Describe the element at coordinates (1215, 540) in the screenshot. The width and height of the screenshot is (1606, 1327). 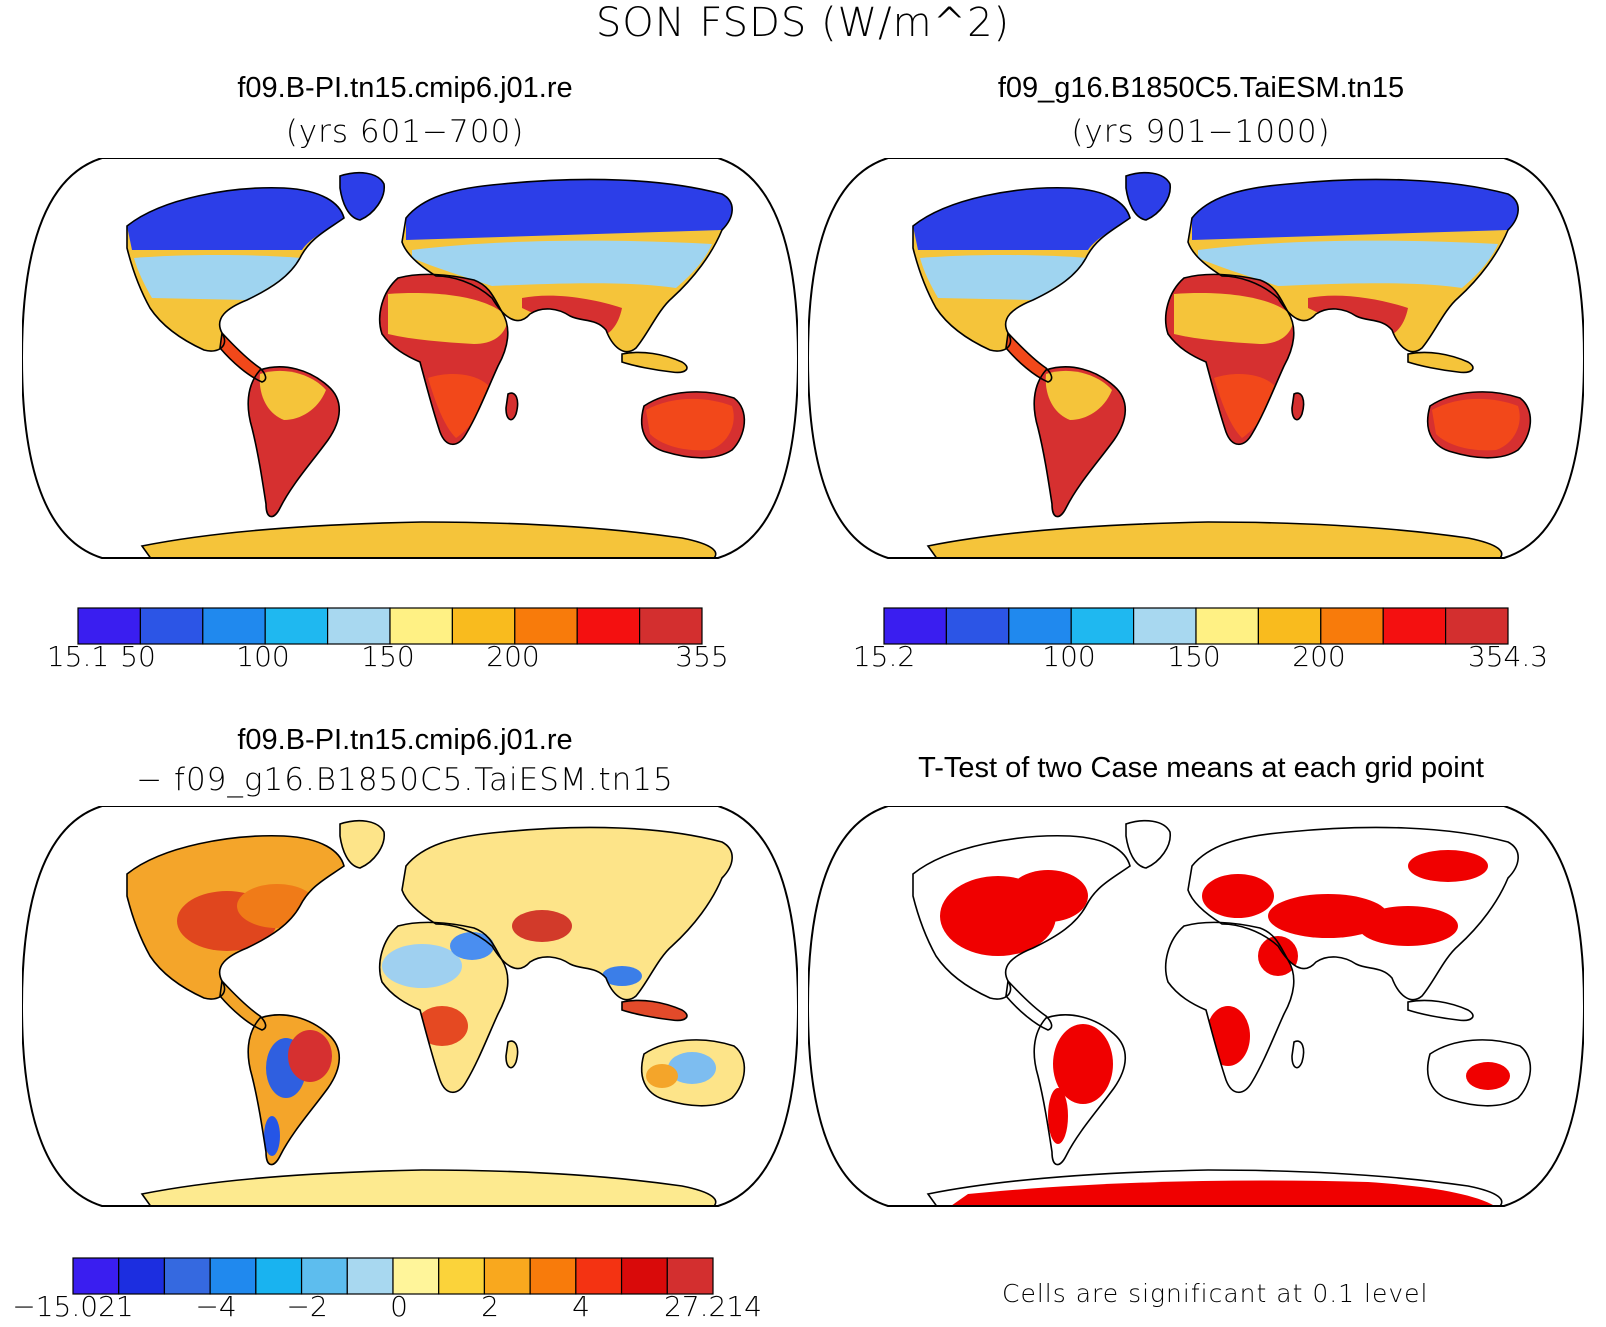
I see `case2-land-antarctica` at that location.